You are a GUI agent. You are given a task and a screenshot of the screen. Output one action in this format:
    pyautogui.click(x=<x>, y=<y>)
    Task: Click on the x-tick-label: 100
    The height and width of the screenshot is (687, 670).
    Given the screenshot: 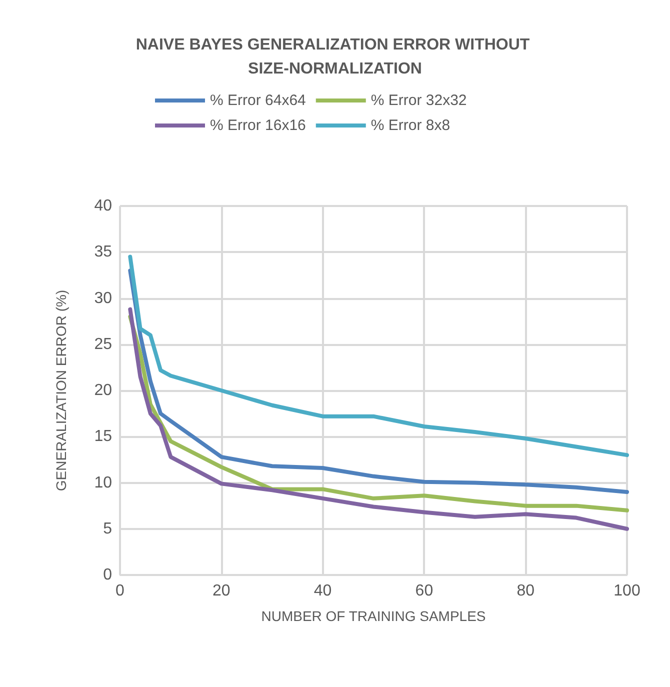 What is the action you would take?
    pyautogui.click(x=627, y=591)
    